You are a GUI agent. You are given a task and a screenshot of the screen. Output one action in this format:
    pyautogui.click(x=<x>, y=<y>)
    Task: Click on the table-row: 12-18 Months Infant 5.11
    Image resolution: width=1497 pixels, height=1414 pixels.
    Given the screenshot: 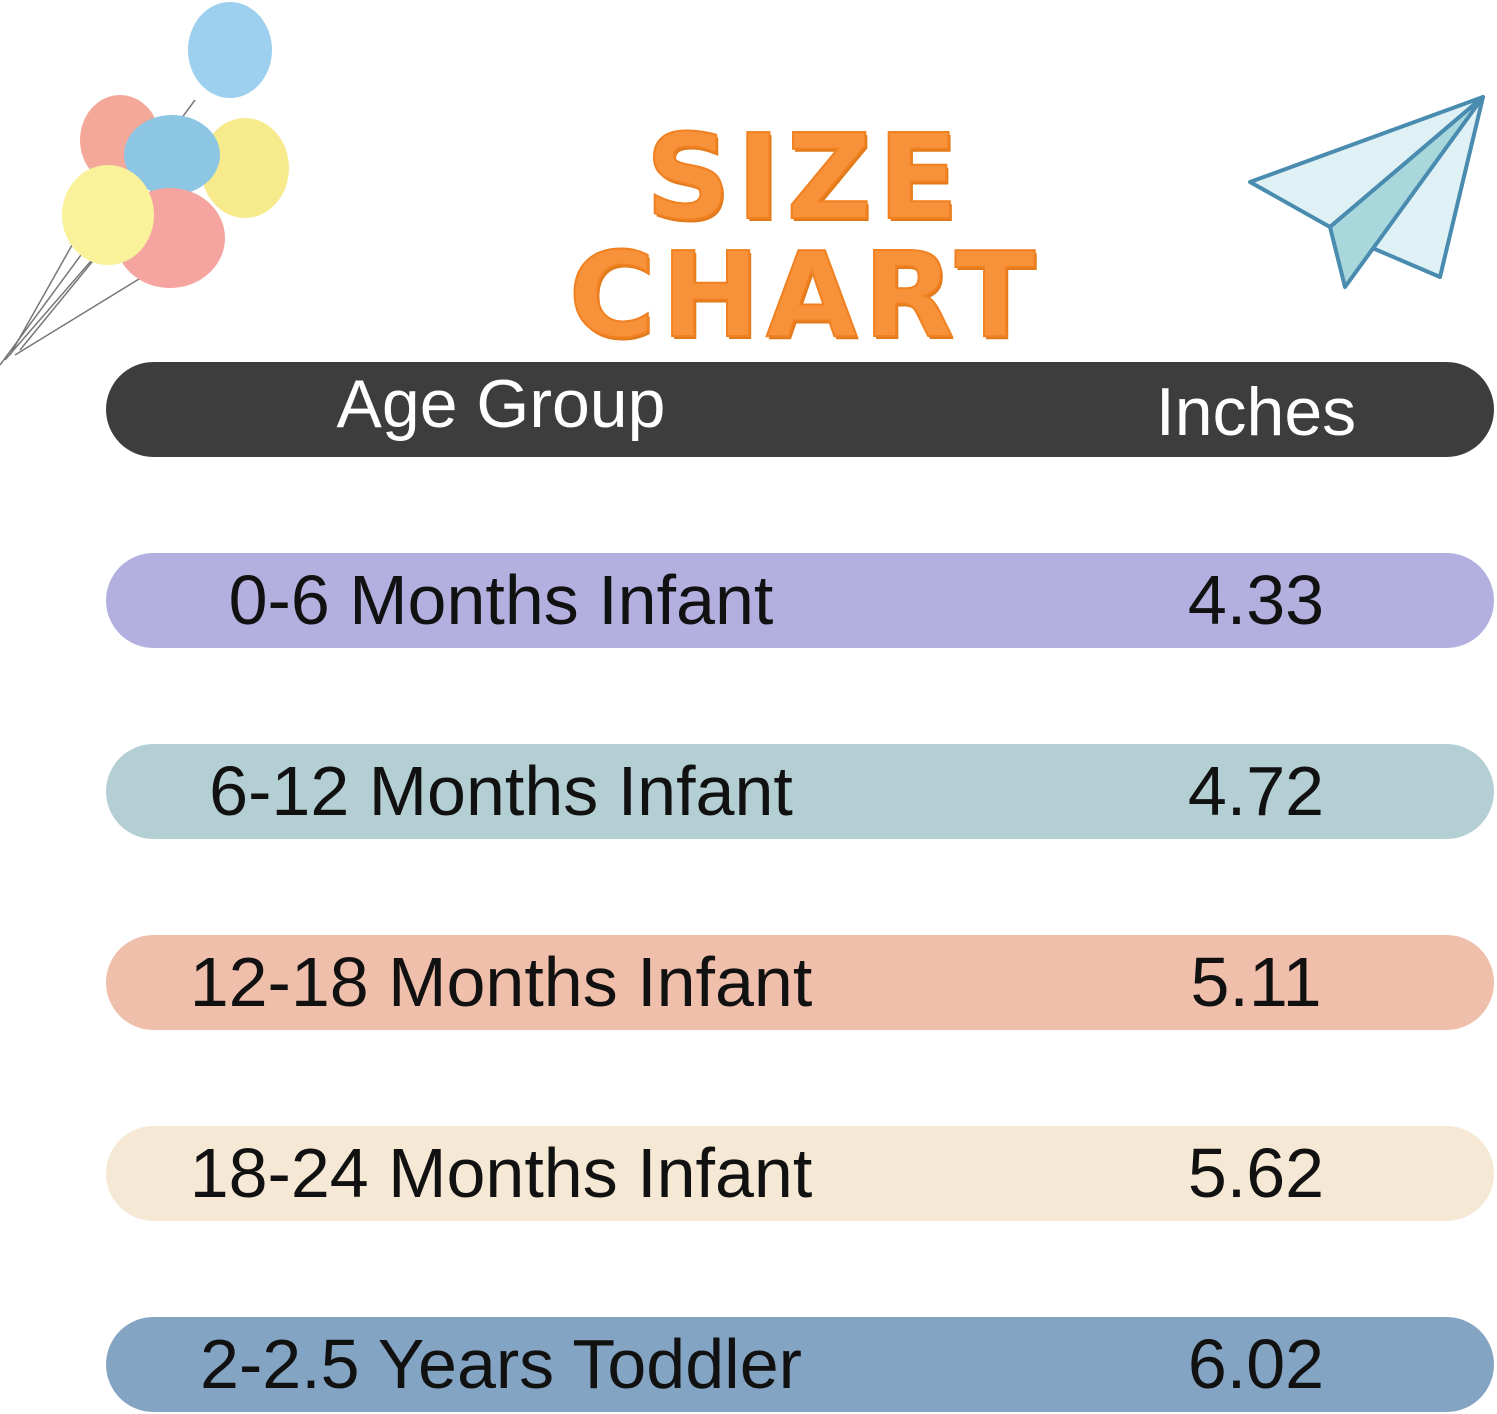 What is the action you would take?
    pyautogui.click(x=800, y=982)
    